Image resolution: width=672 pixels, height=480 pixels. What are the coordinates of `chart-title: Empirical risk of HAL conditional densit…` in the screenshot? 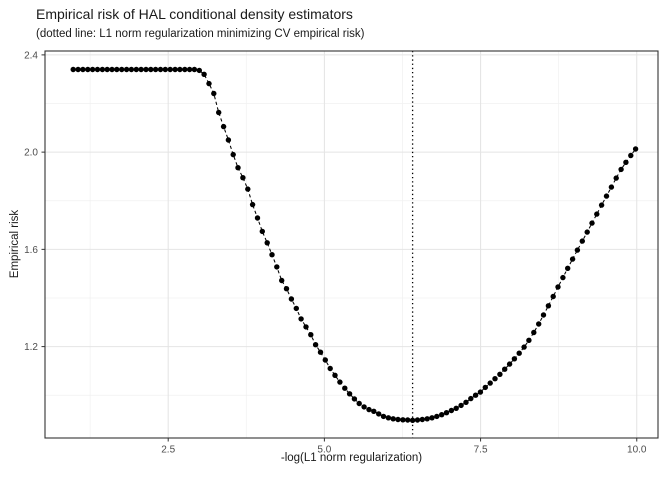 It's located at (194, 14).